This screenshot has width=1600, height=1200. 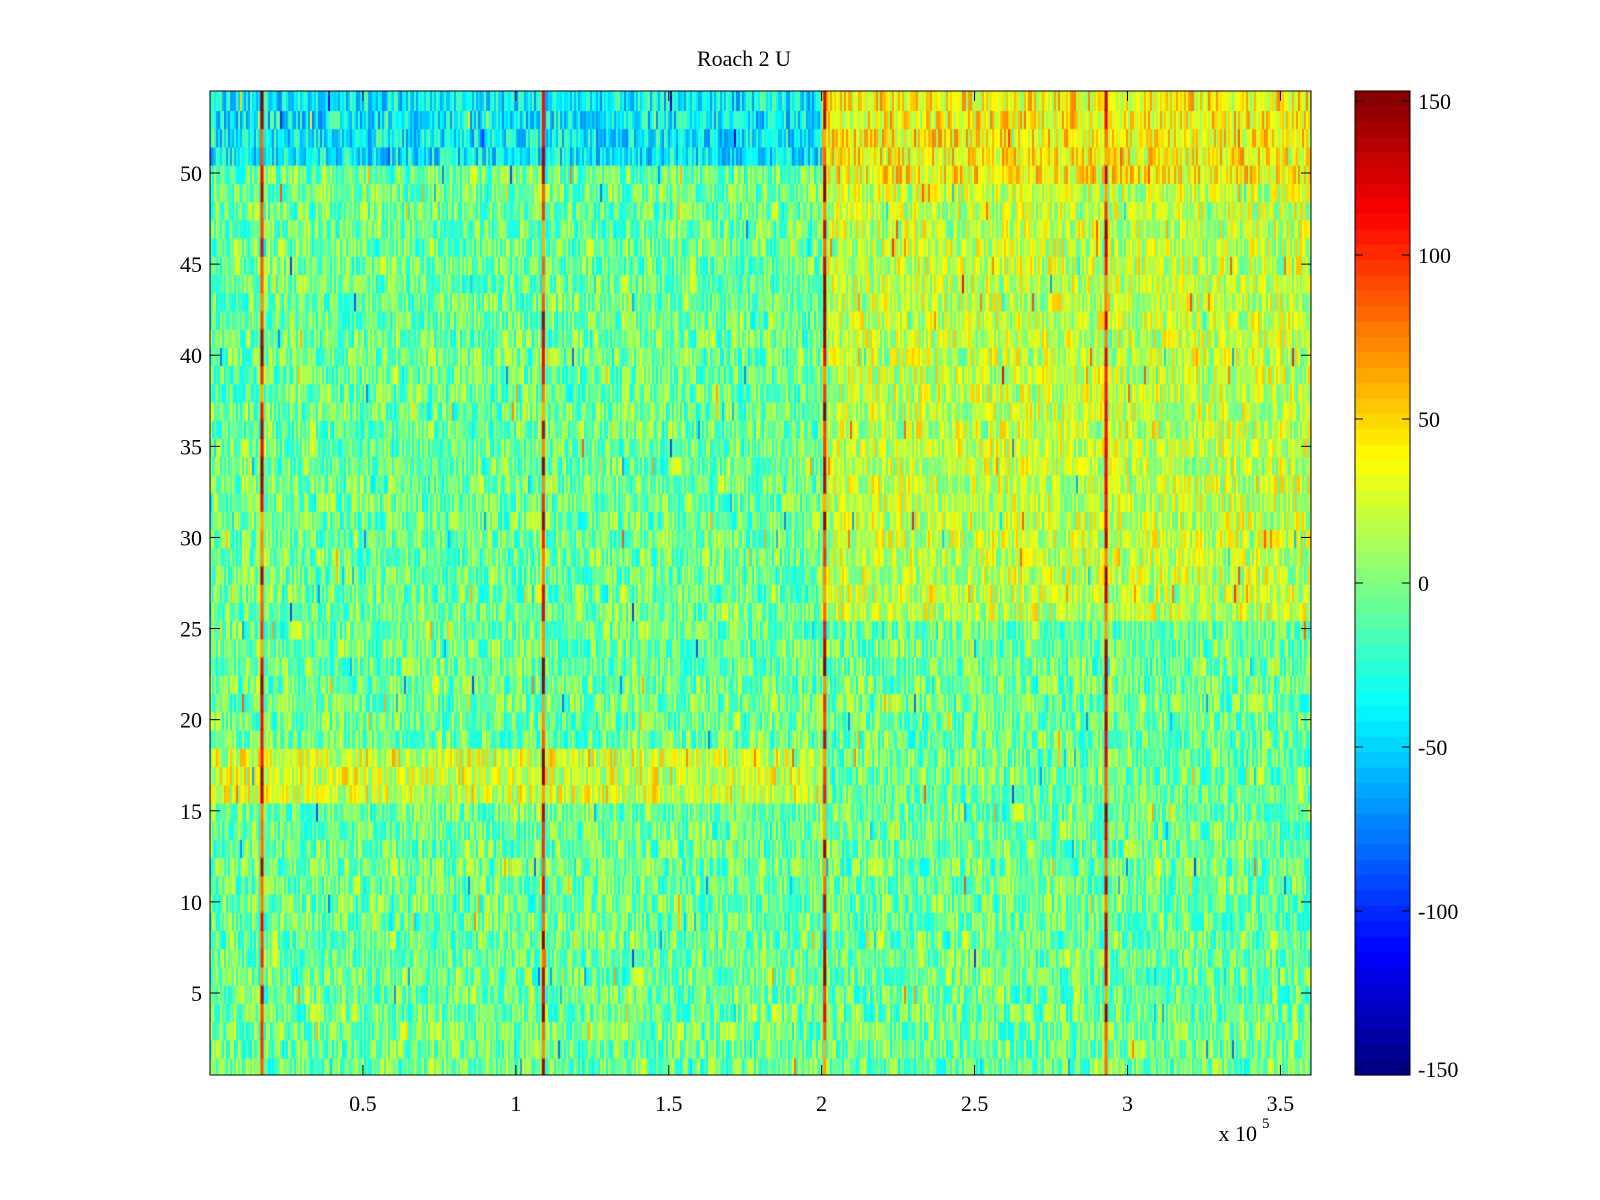 I want to click on x-exponent-power: 5, so click(x=1266, y=1124).